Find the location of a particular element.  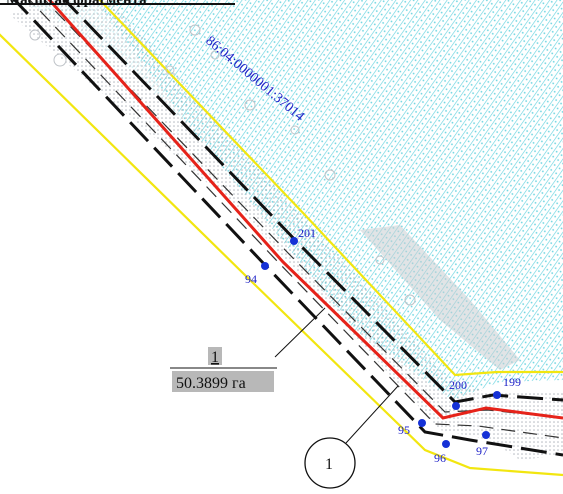

point-96: 96 is located at coordinates (442, 452).